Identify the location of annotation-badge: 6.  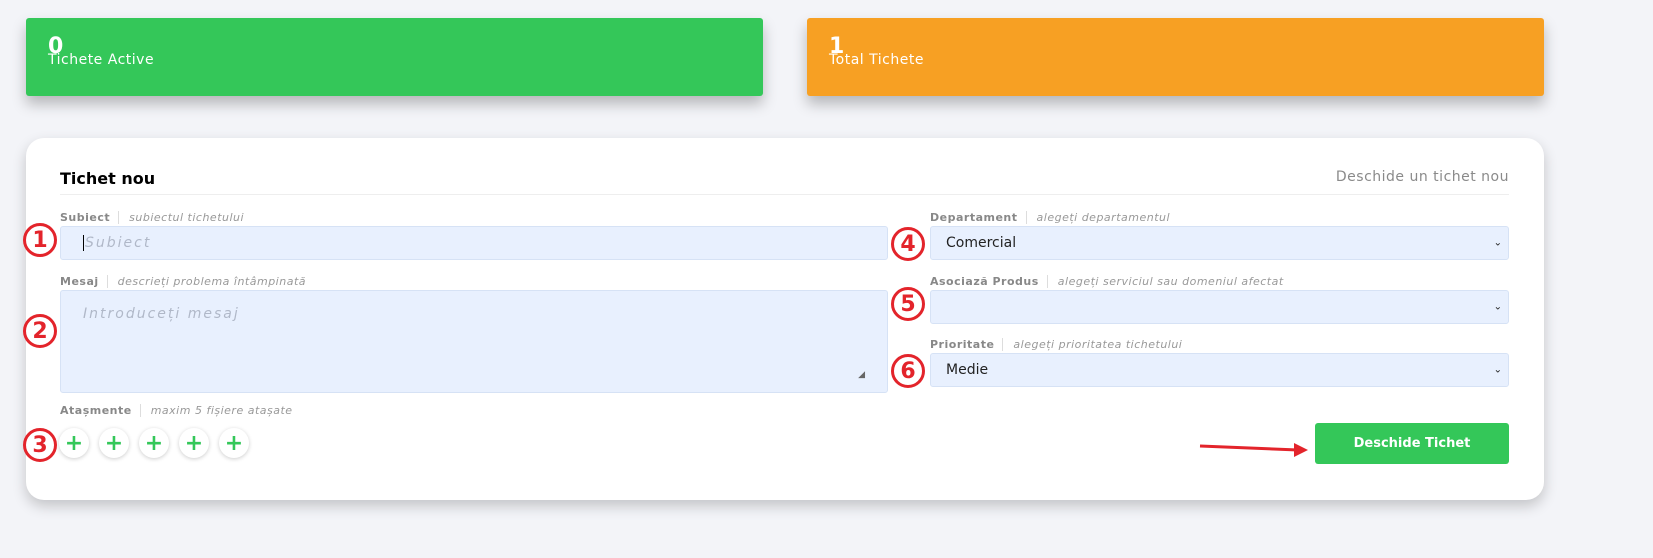
(908, 371).